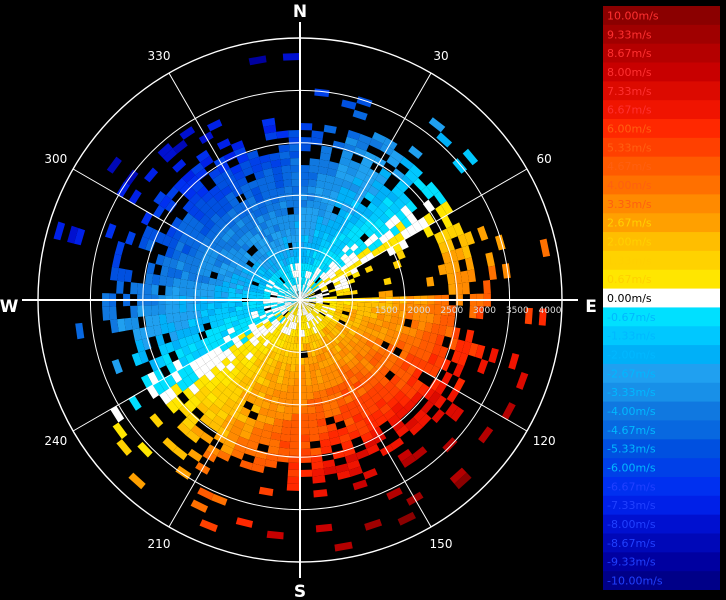 Image resolution: width=726 pixels, height=600 pixels. I want to click on colorbar-label: 8.00m/s, so click(629, 72).